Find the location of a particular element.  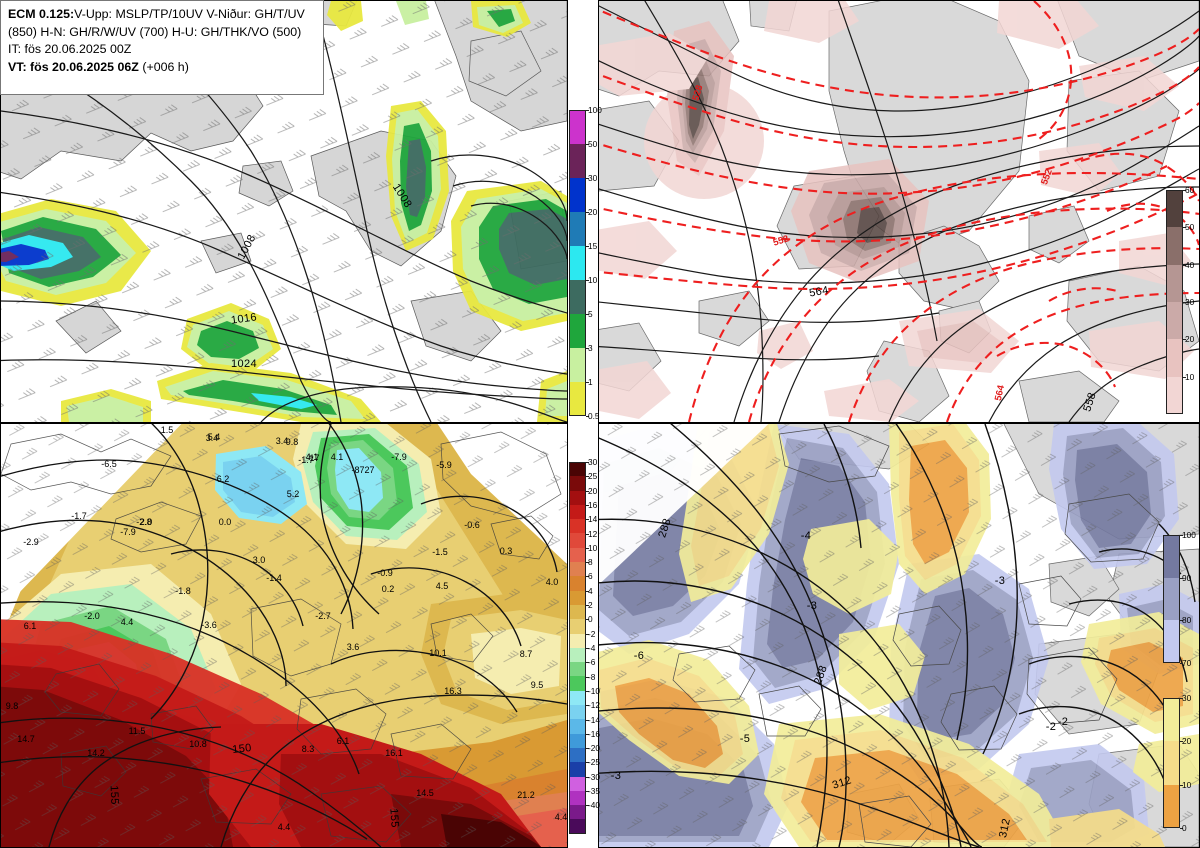

vorticity-label: -3 is located at coordinates (812, 606).